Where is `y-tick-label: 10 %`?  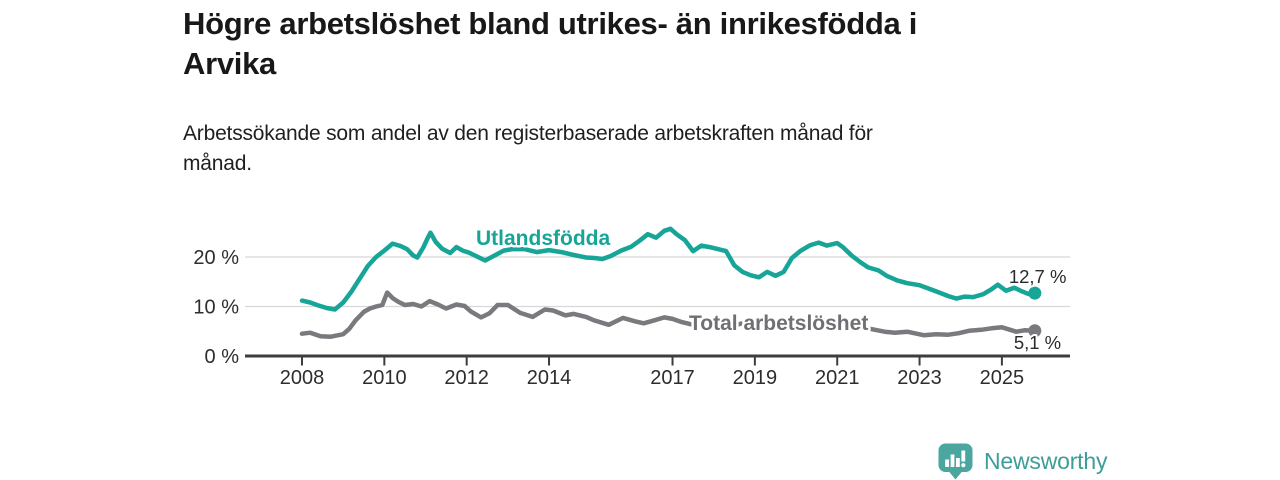
y-tick-label: 10 % is located at coordinates (216, 308).